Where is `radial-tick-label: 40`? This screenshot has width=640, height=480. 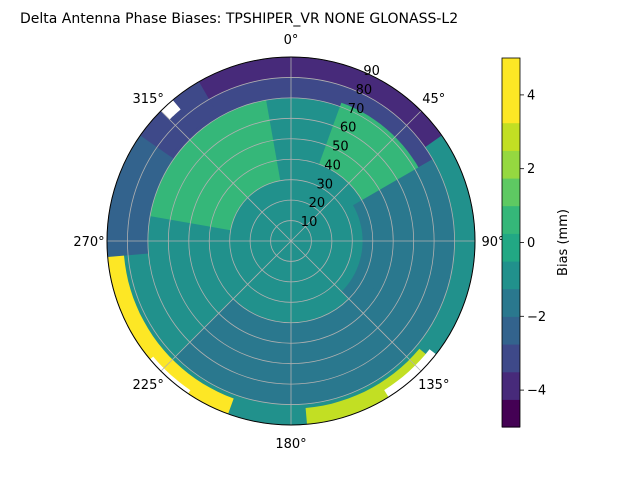
radial-tick-label: 40 is located at coordinates (332, 165).